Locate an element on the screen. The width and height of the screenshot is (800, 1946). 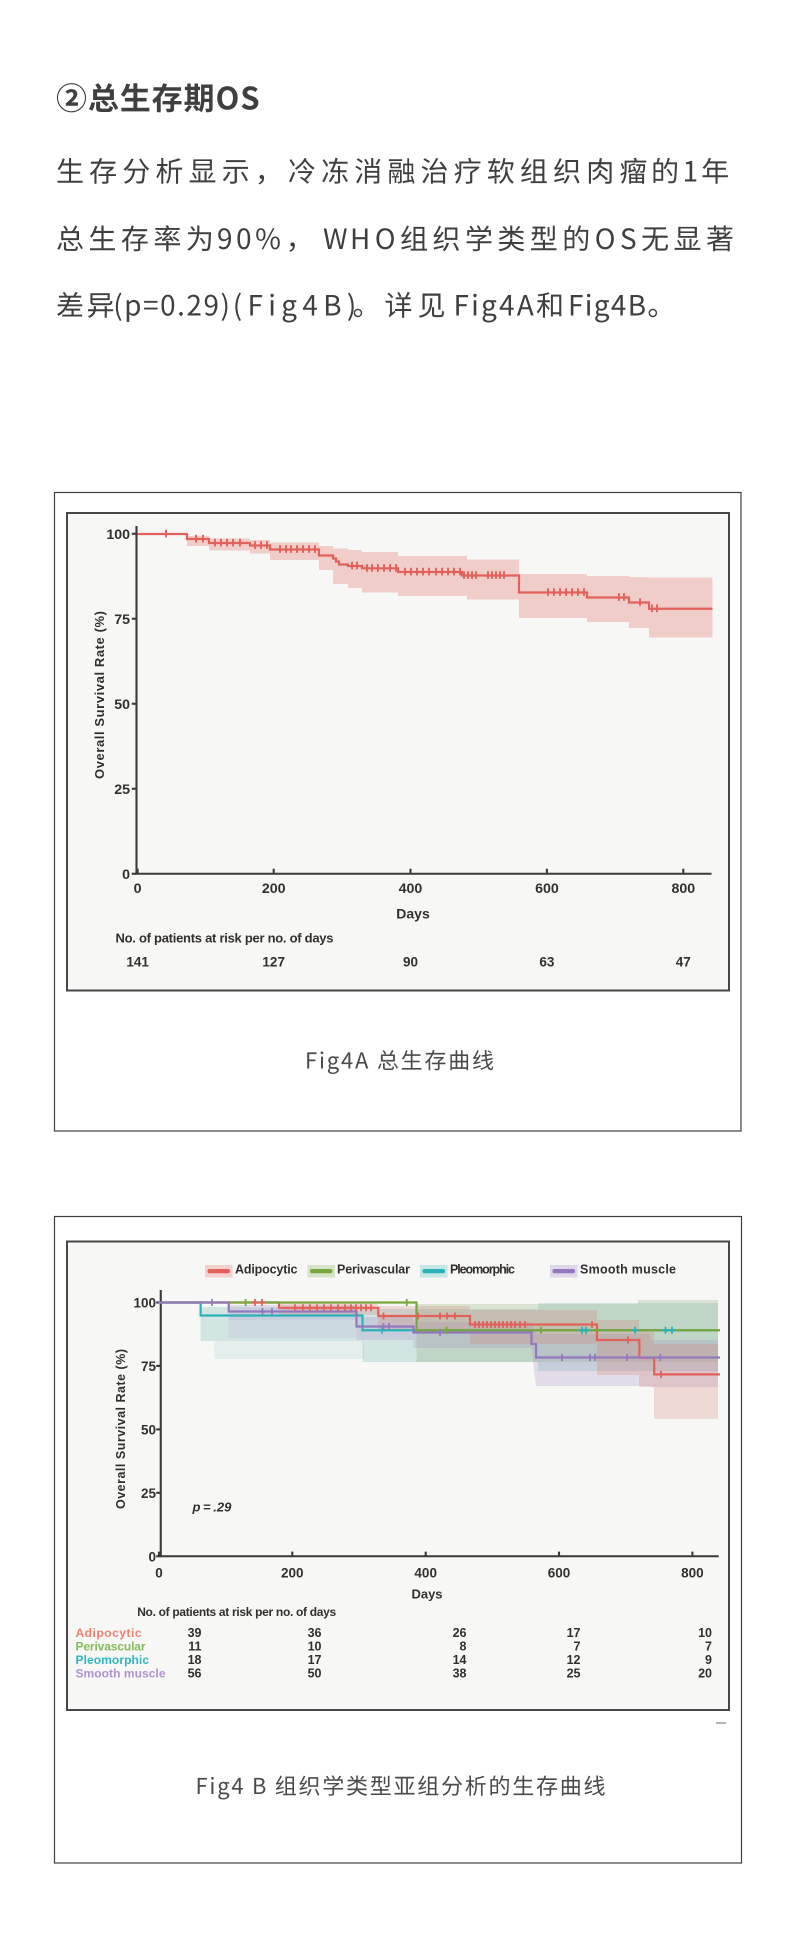
svg-text: 8 is located at coordinates (463, 1647).